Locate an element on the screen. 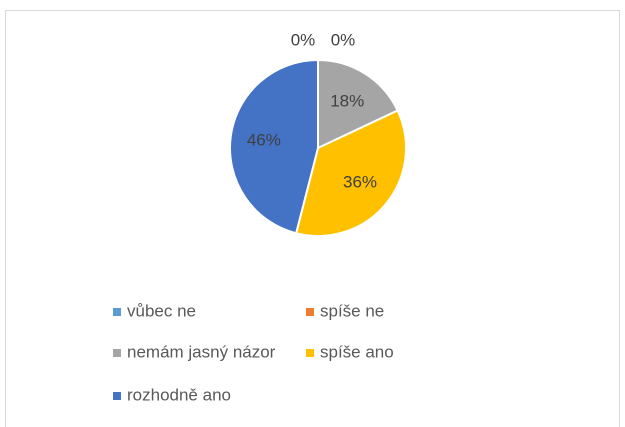 This screenshot has width=625, height=427. legend-label: vůbec ne is located at coordinates (161, 310).